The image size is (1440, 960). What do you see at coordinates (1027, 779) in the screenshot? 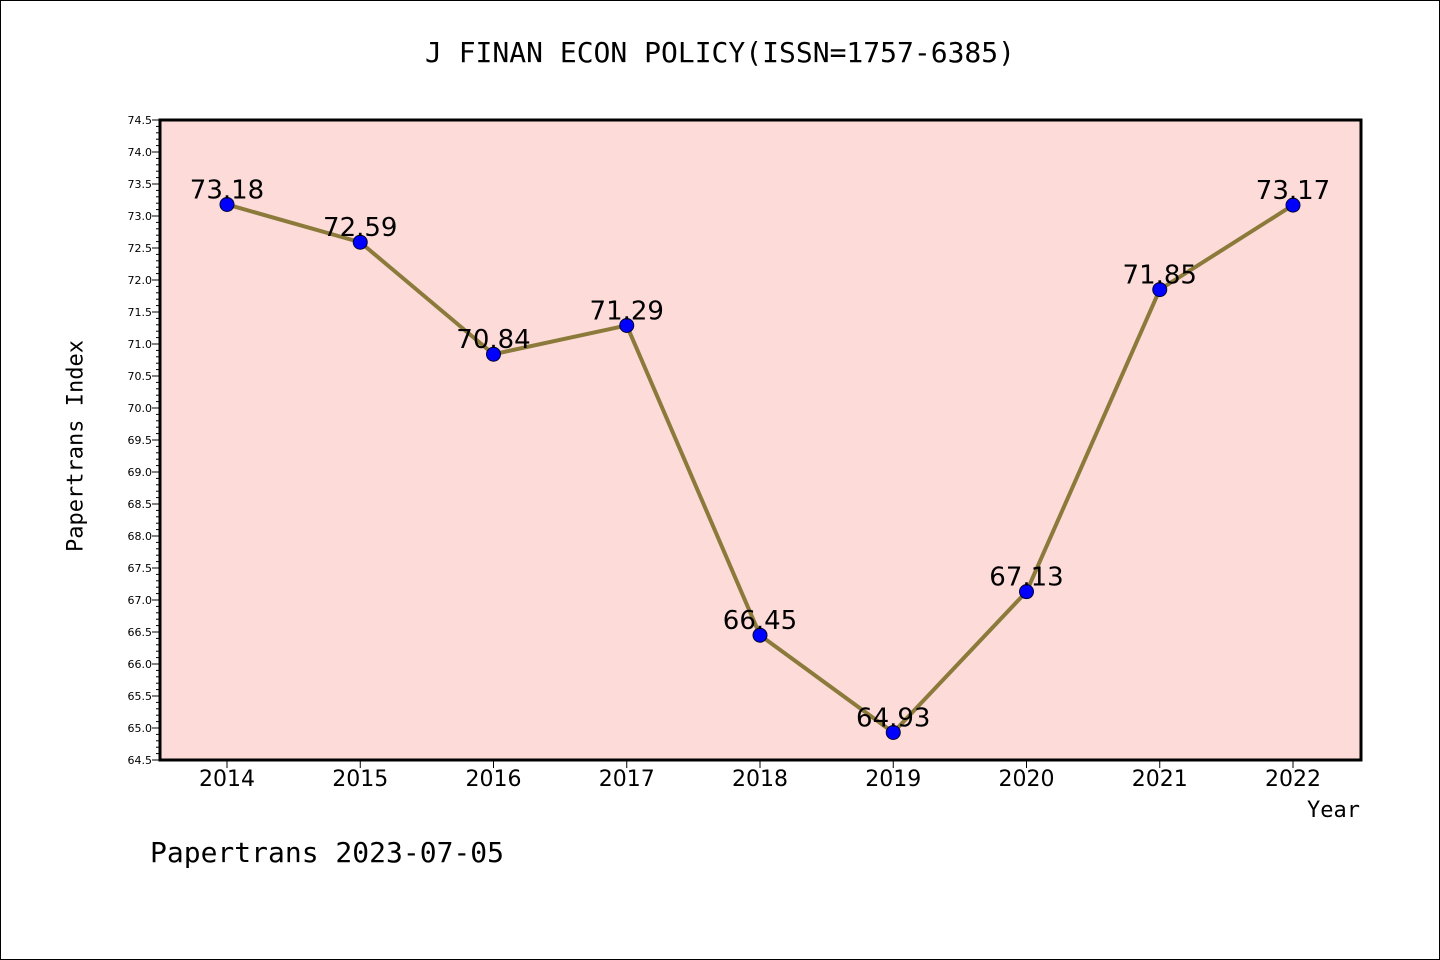
I see `x-tick-label: 2020` at bounding box center [1027, 779].